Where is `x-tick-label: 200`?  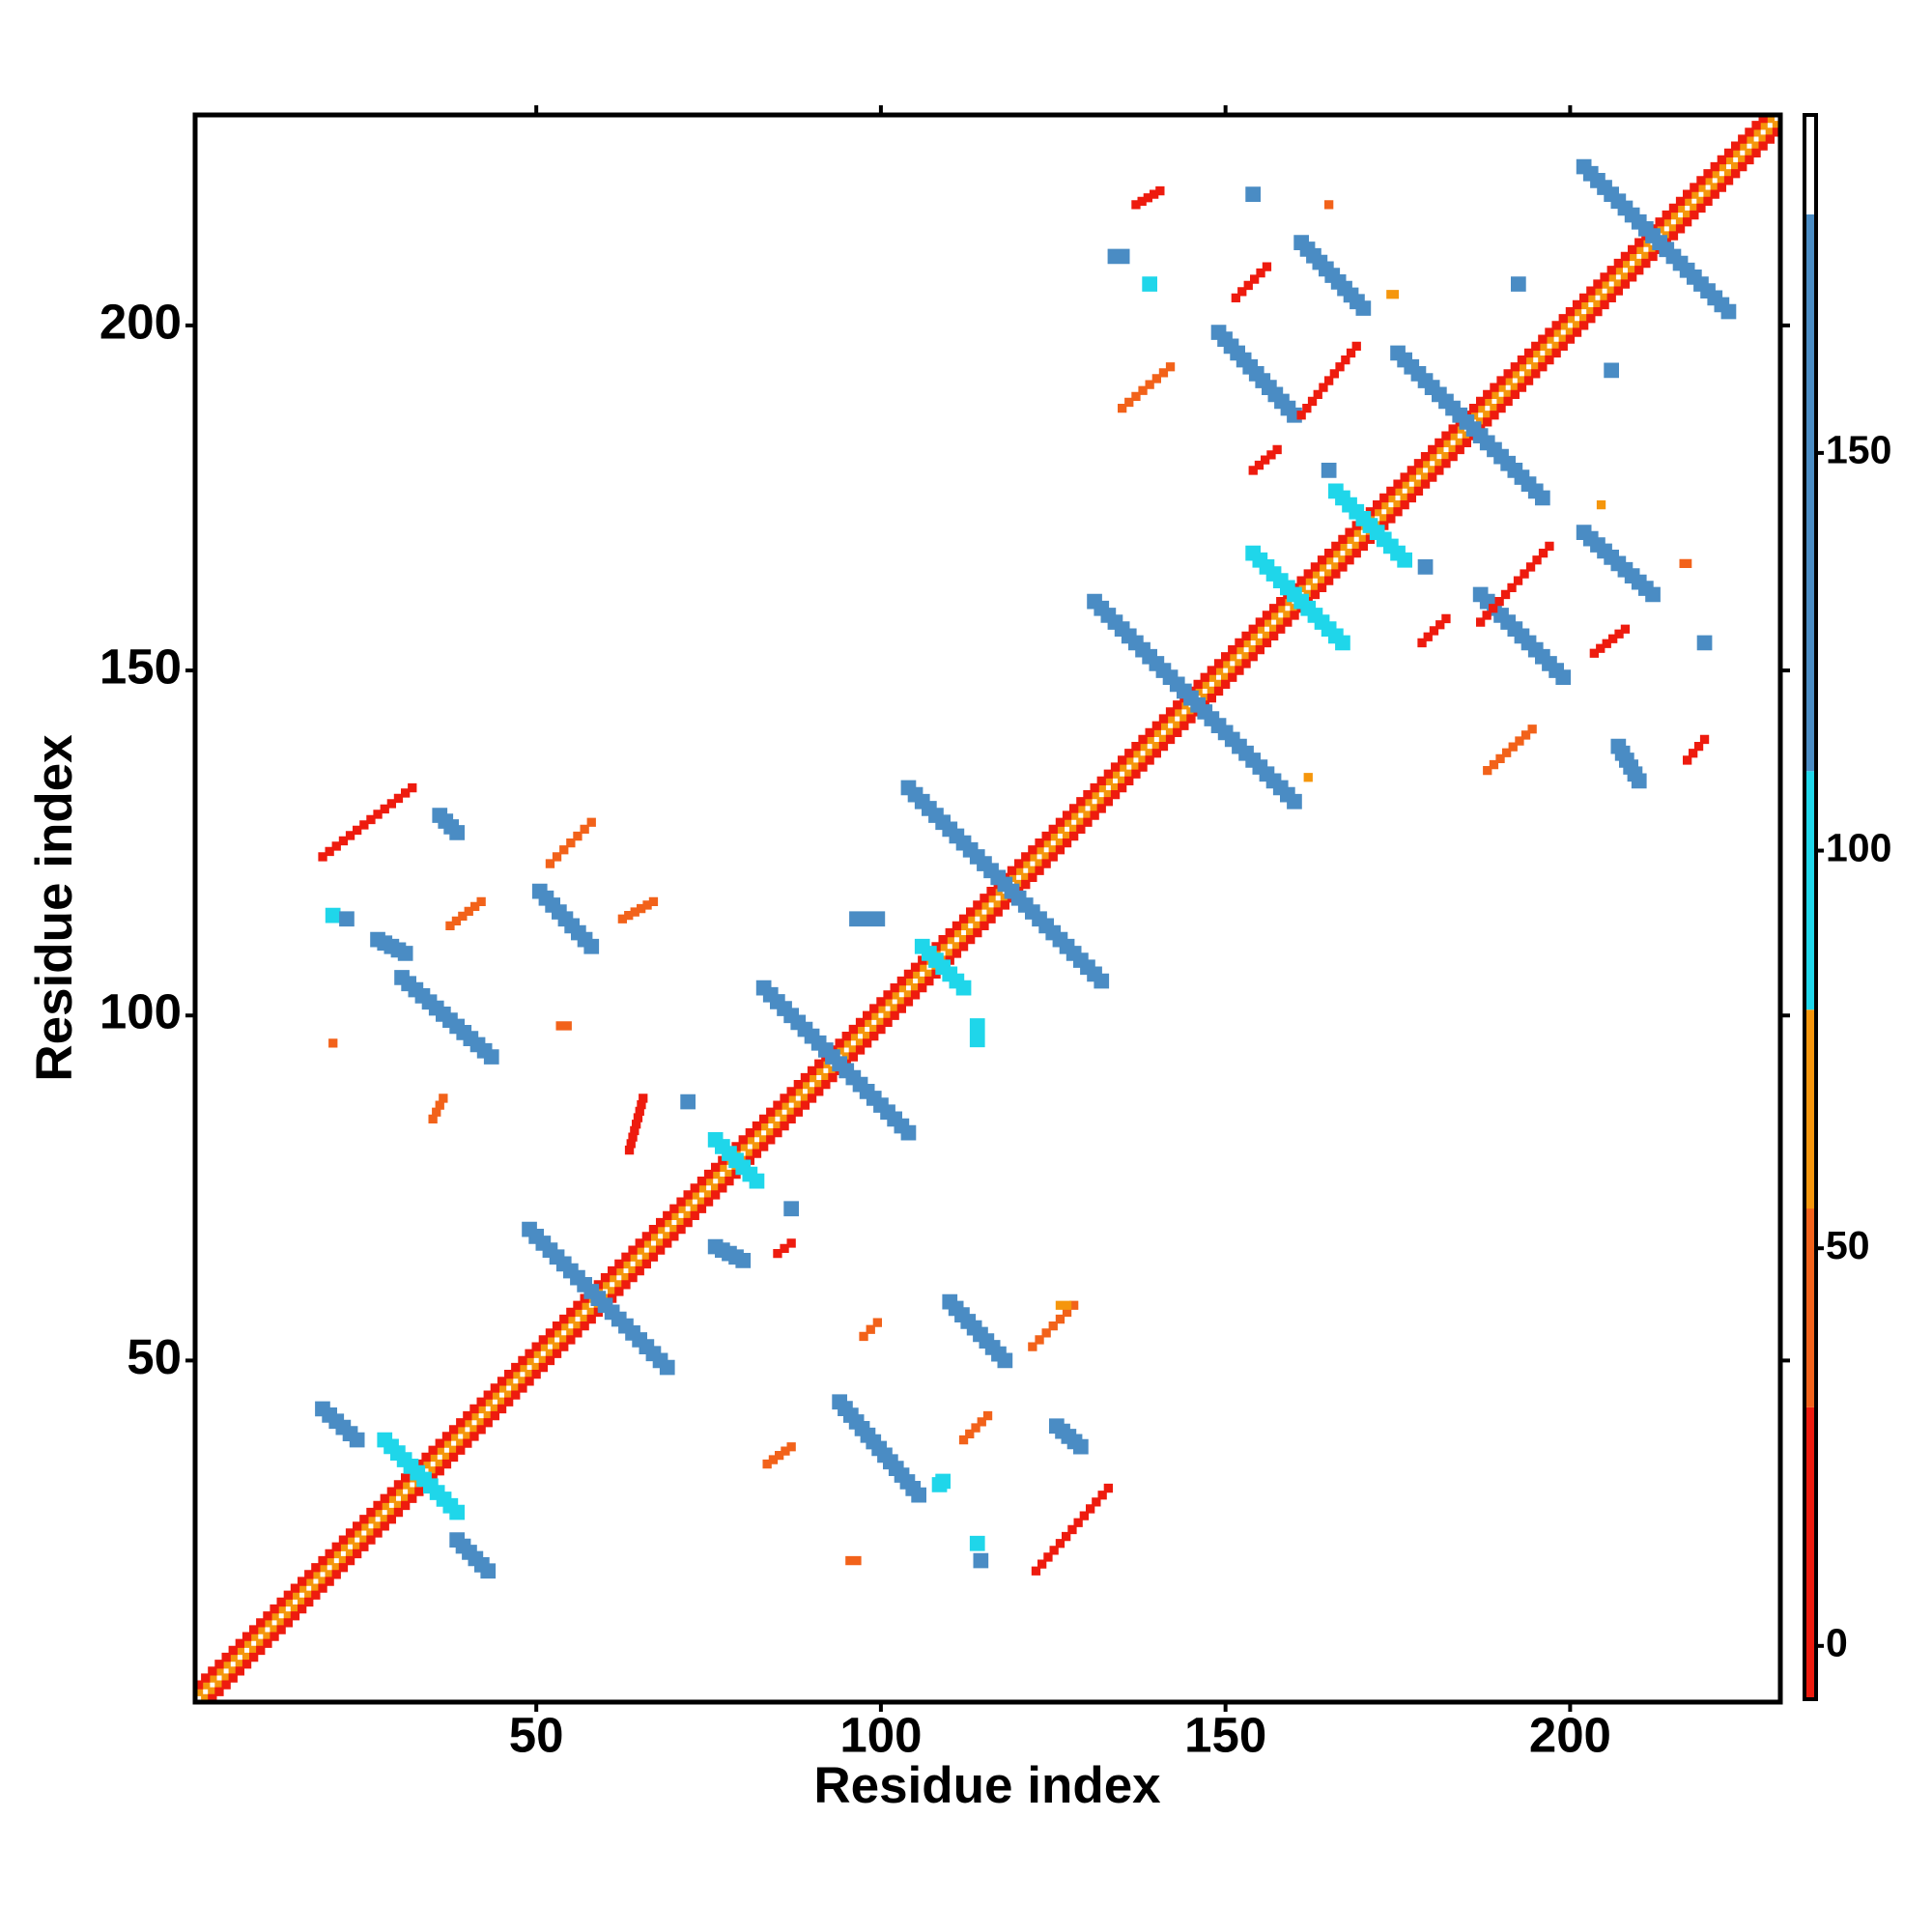 x-tick-label: 200 is located at coordinates (1570, 1734).